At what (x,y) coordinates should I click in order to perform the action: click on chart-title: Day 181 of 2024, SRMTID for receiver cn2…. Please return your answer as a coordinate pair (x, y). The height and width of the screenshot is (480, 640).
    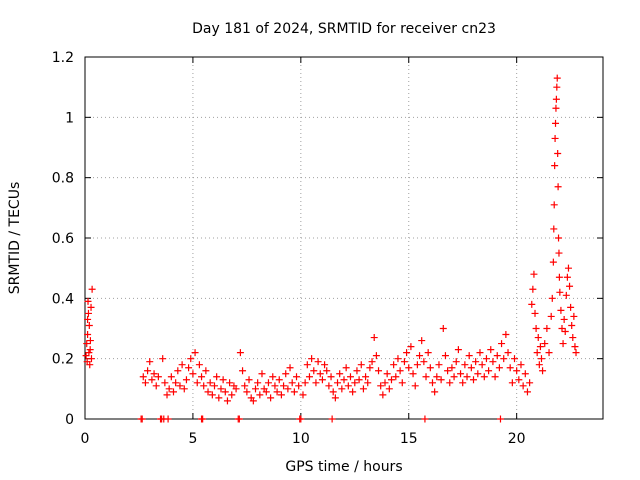
    Looking at the image, I should click on (344, 29).